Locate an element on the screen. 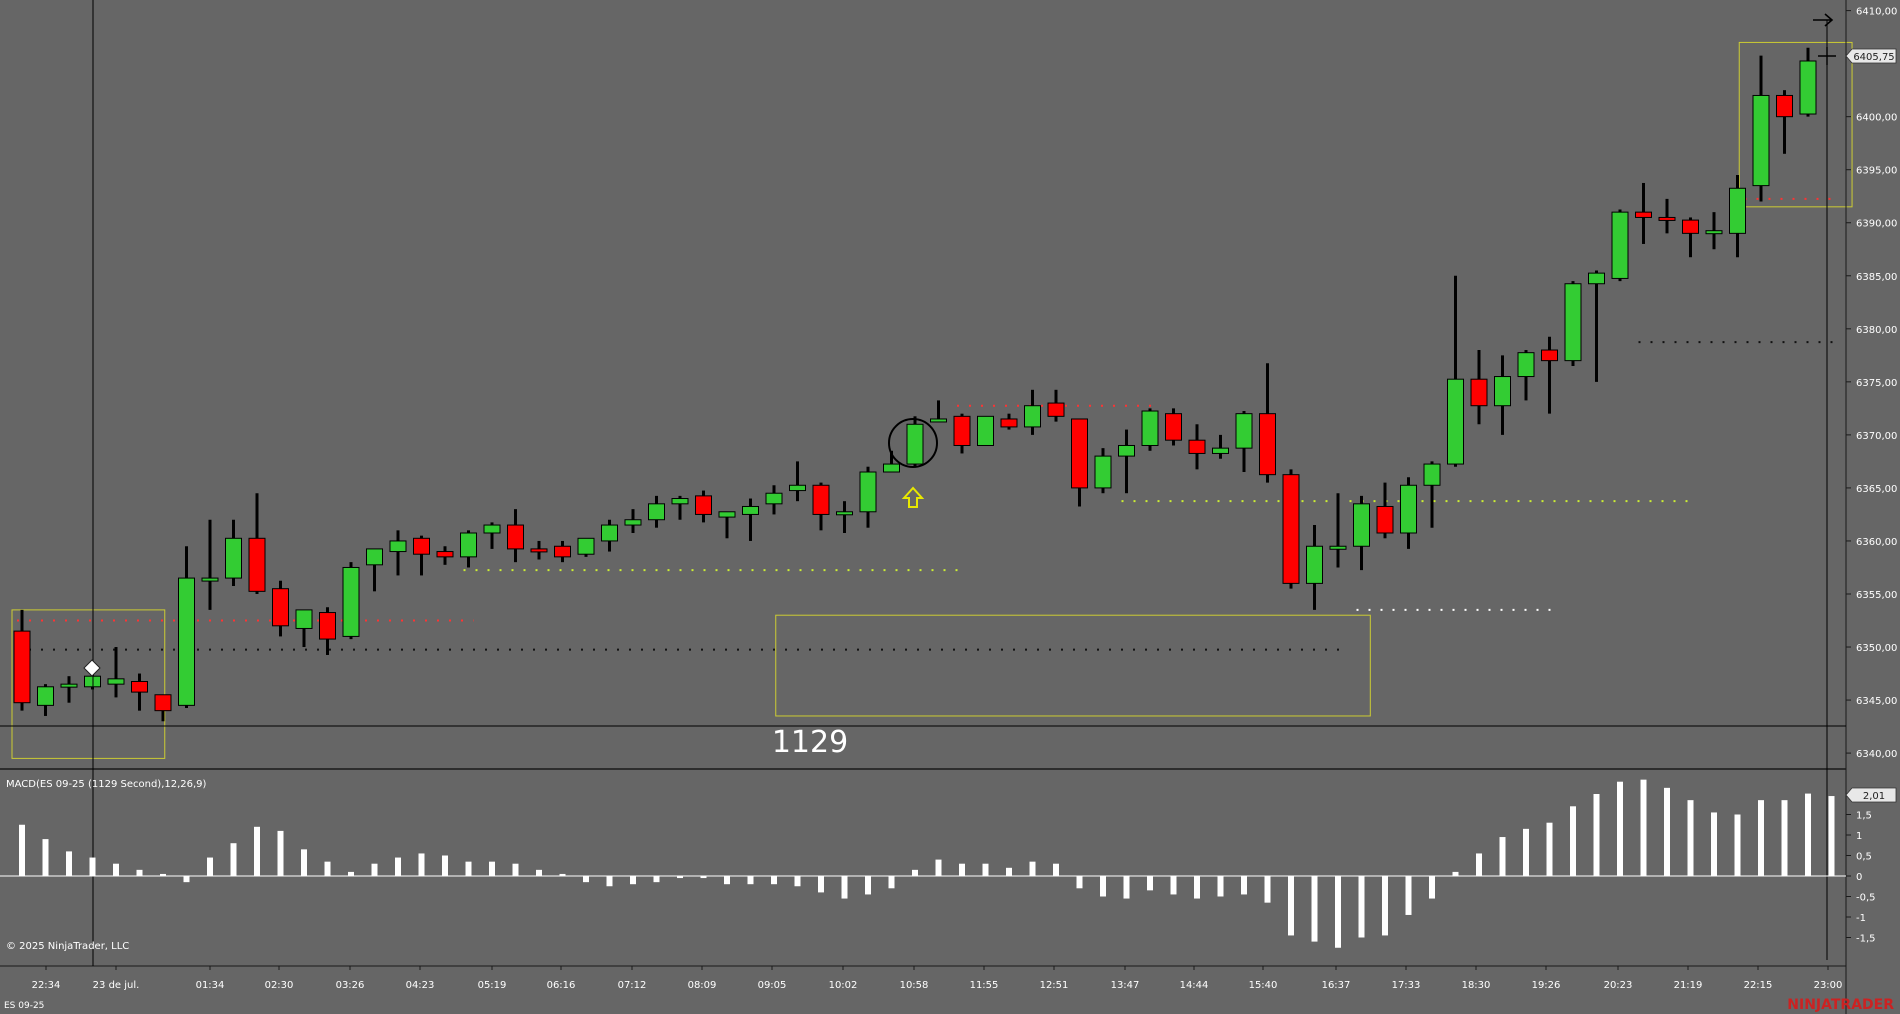 The width and height of the screenshot is (1900, 1014). up-arrow-icon is located at coordinates (913, 497).